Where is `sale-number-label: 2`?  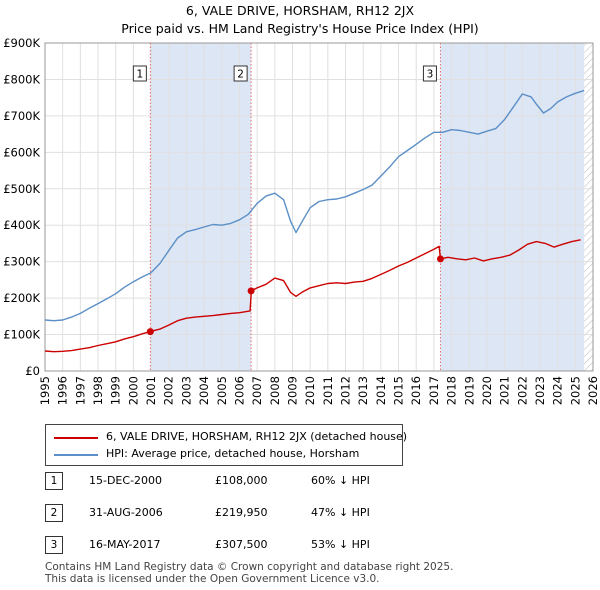
sale-number-label: 2 is located at coordinates (240, 75).